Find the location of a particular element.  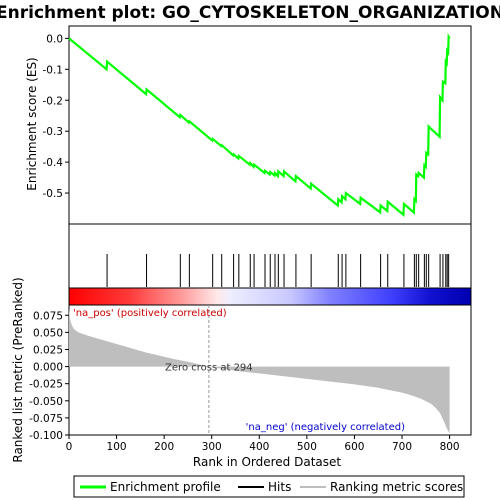

es-y-axis-label: Enrichment score (ES) is located at coordinates (32, 123).